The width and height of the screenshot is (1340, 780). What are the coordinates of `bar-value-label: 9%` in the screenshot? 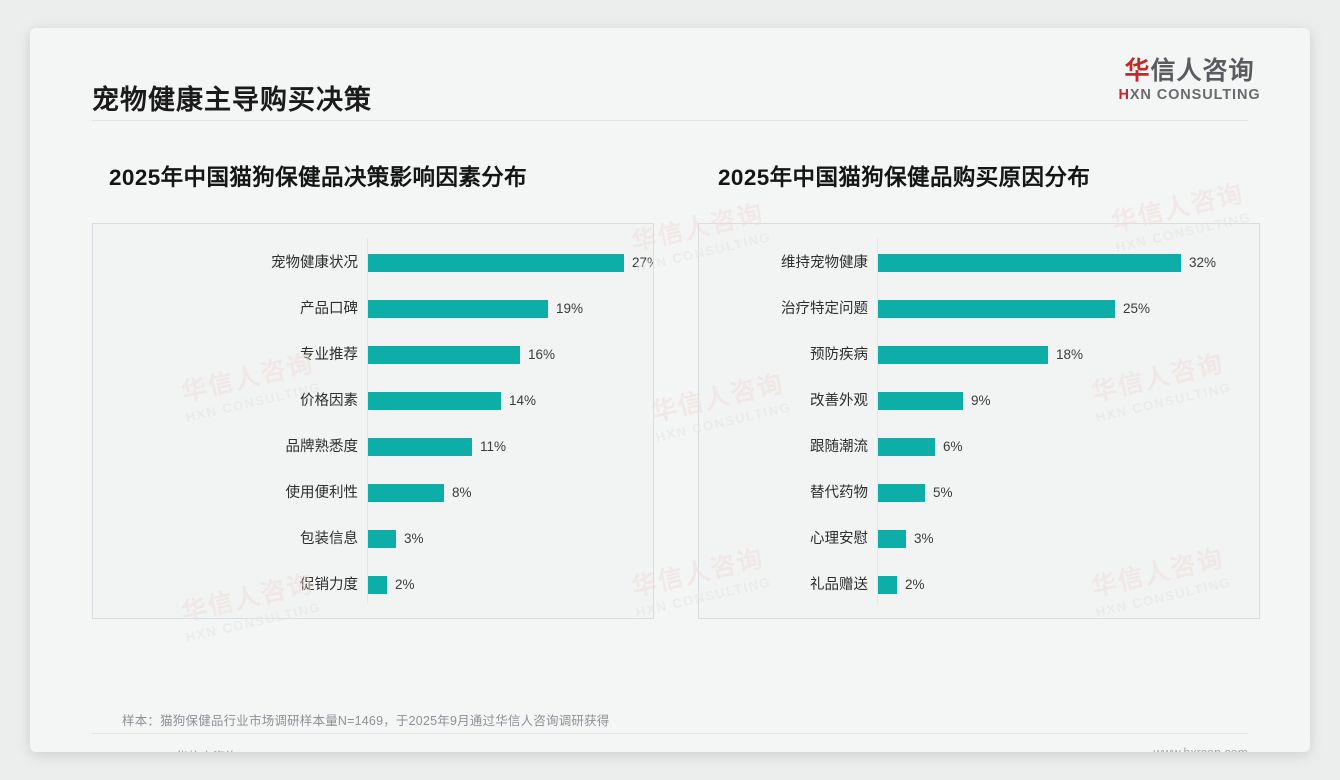 It's located at (981, 400).